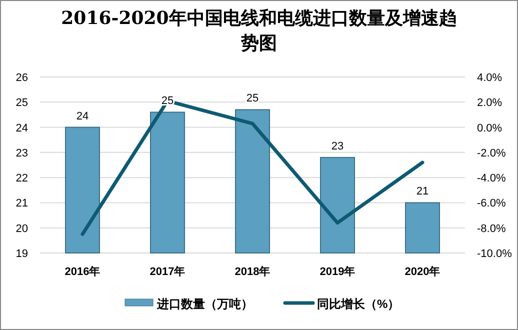 This screenshot has height=330, width=518. Describe the element at coordinates (168, 271) in the screenshot. I see `x-tick-label: 2017年` at that location.